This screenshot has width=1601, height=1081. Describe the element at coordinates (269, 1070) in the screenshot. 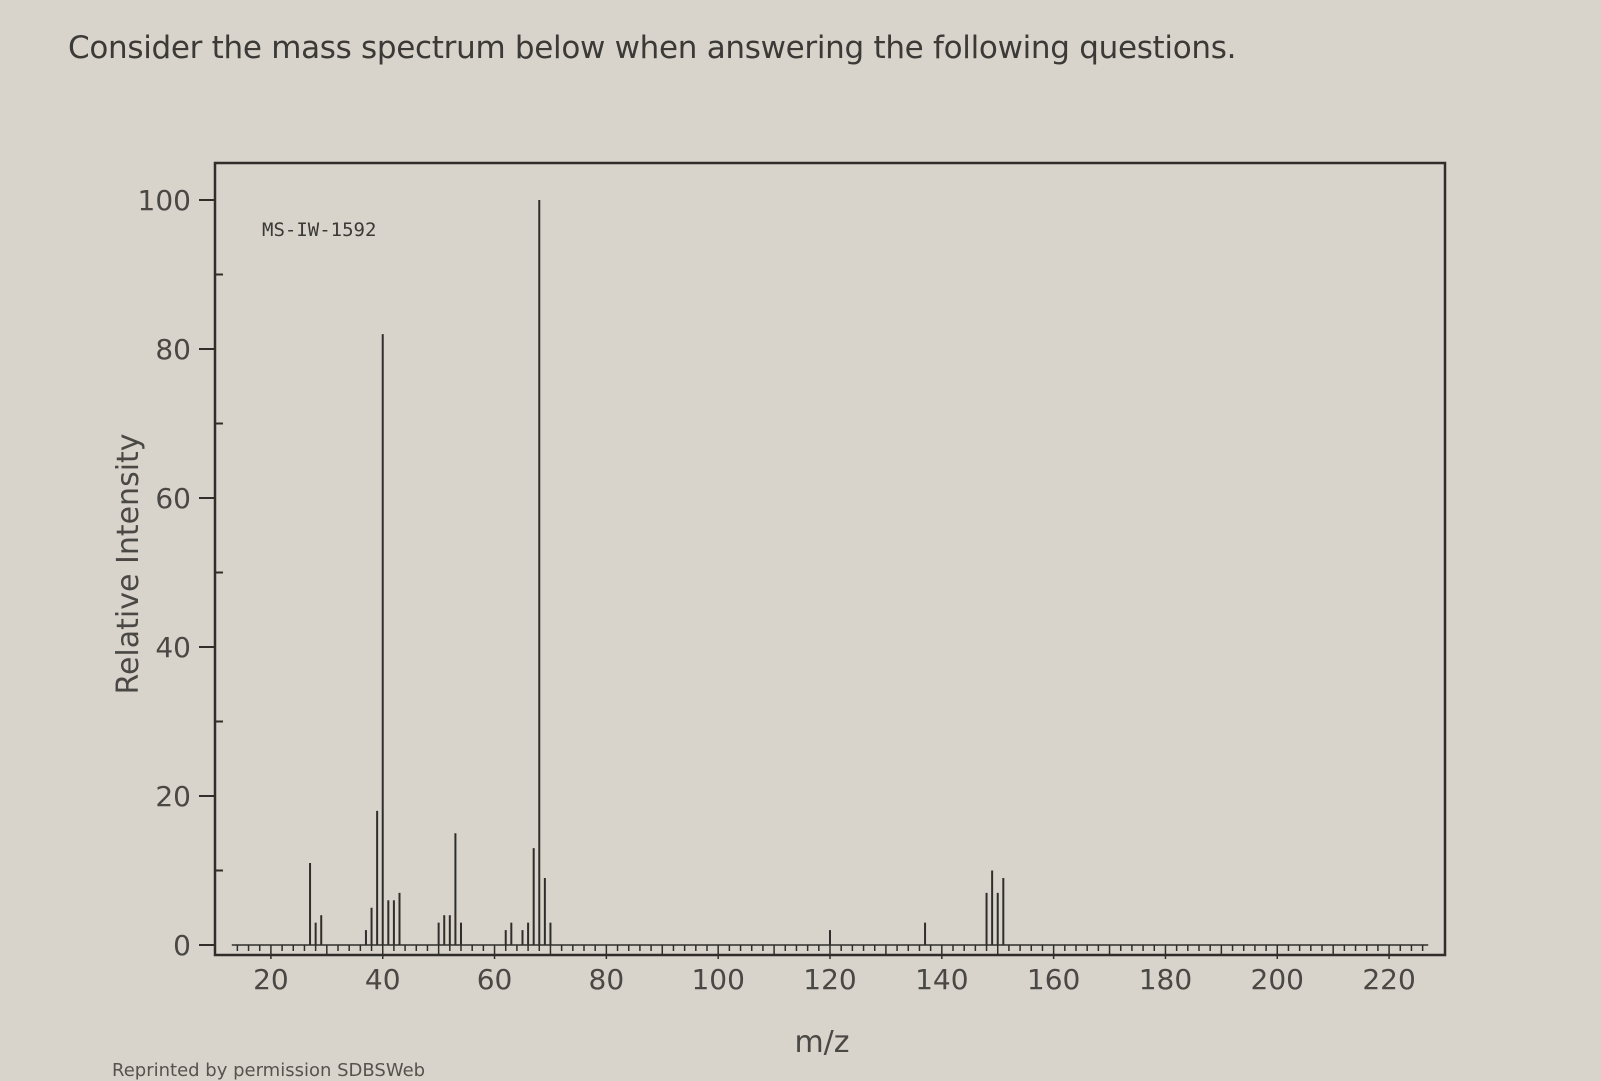

I see `credit-text: Reprinted by permission SDBSWeb` at that location.